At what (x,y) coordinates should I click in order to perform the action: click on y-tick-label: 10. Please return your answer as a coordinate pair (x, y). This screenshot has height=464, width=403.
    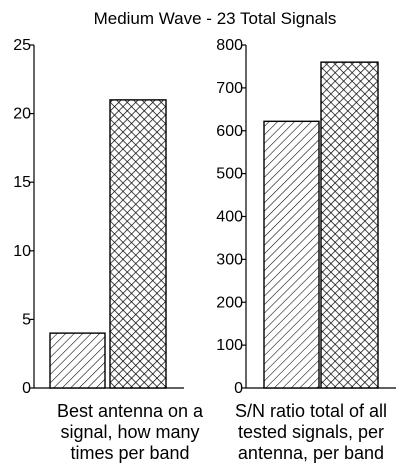
    Looking at the image, I should click on (22, 251).